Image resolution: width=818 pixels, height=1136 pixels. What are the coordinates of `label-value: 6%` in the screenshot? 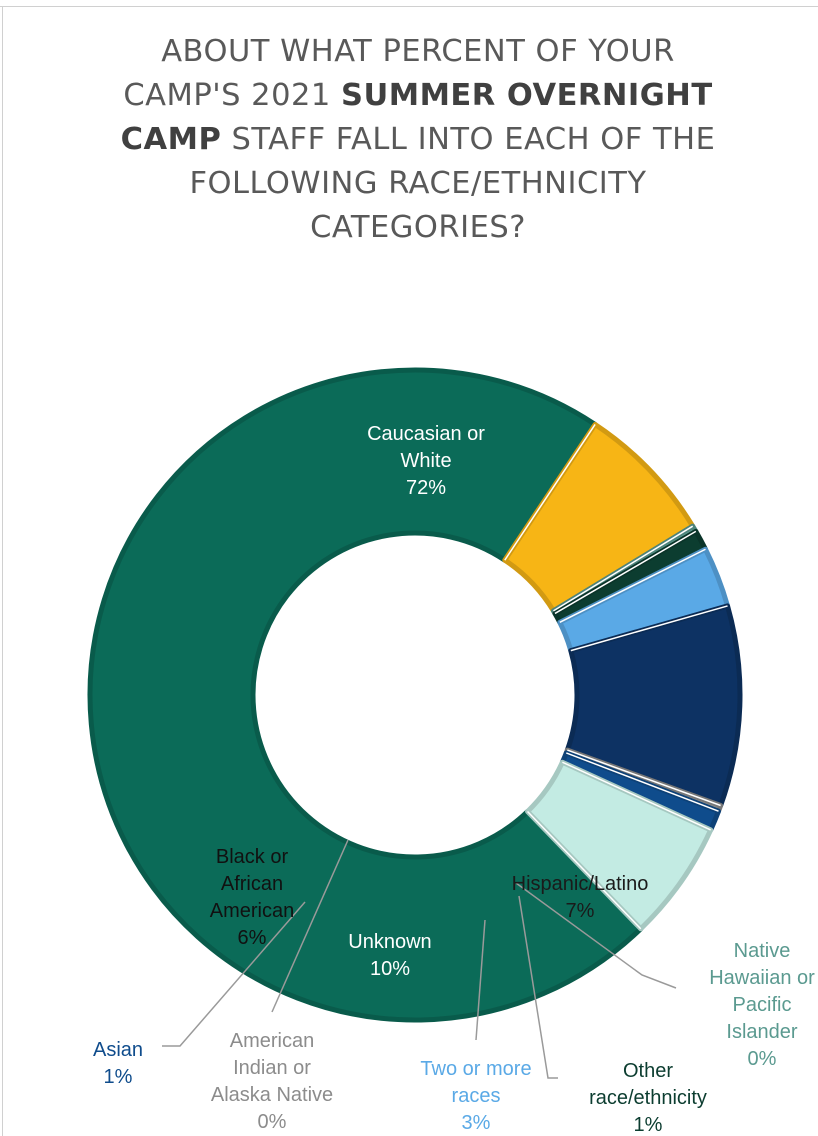 It's located at (252, 938).